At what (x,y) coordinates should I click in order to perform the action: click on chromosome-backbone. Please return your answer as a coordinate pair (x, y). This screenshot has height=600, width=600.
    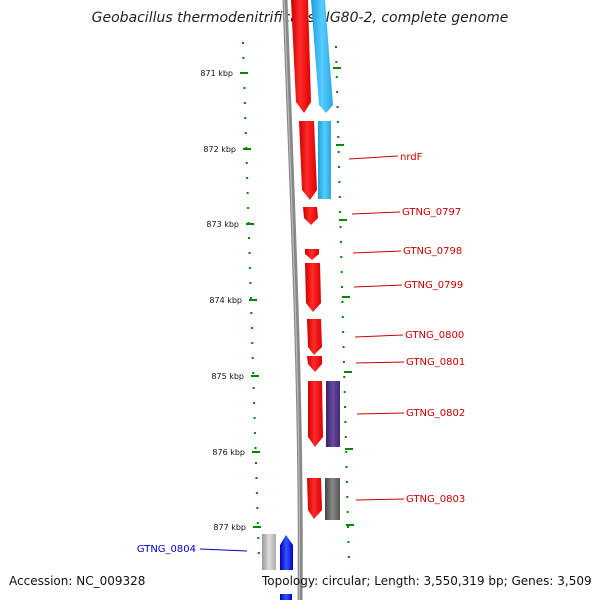
    Looking at the image, I should click on (292, 300).